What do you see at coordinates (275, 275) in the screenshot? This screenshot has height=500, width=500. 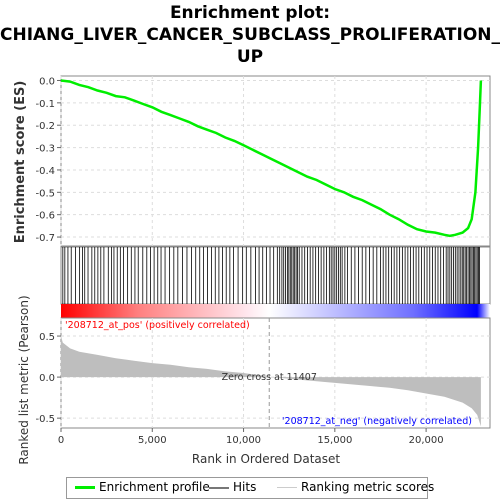 I see `hits-area` at bounding box center [275, 275].